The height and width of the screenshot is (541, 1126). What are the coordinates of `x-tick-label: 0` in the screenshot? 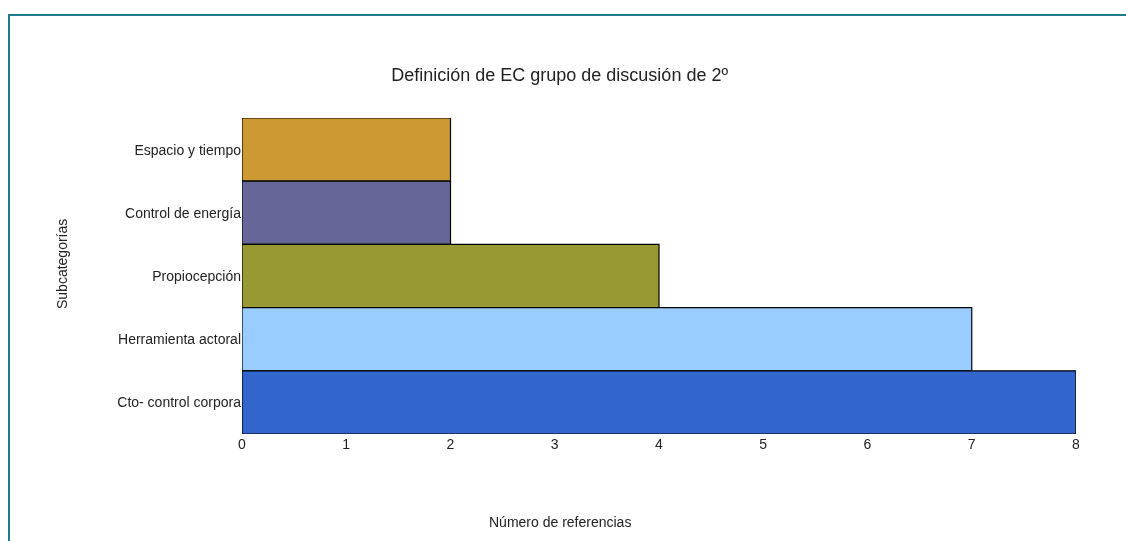 It's located at (242, 444).